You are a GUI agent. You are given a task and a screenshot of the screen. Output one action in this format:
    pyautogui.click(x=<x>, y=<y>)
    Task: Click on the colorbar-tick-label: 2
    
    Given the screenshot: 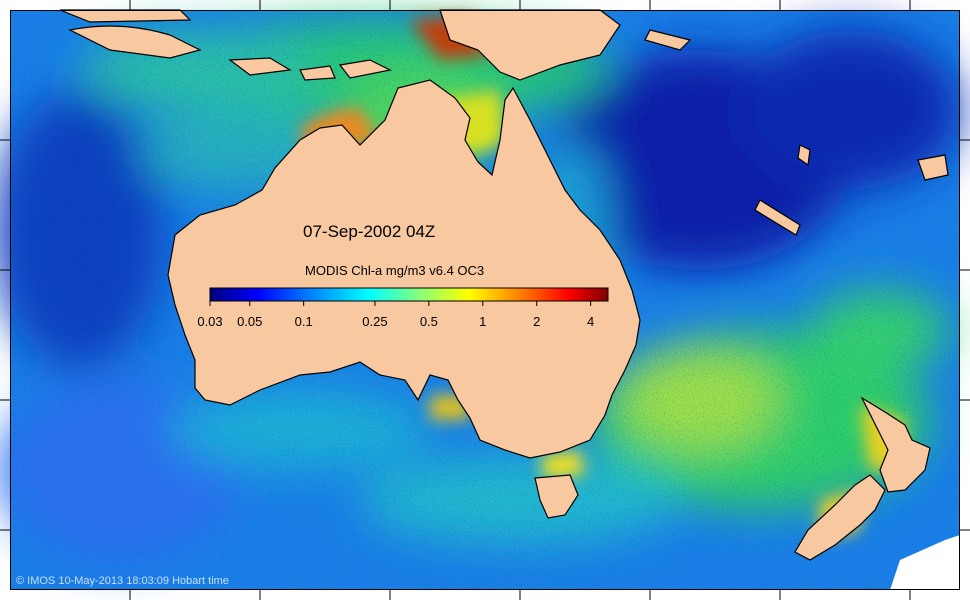 What is the action you would take?
    pyautogui.click(x=536, y=321)
    